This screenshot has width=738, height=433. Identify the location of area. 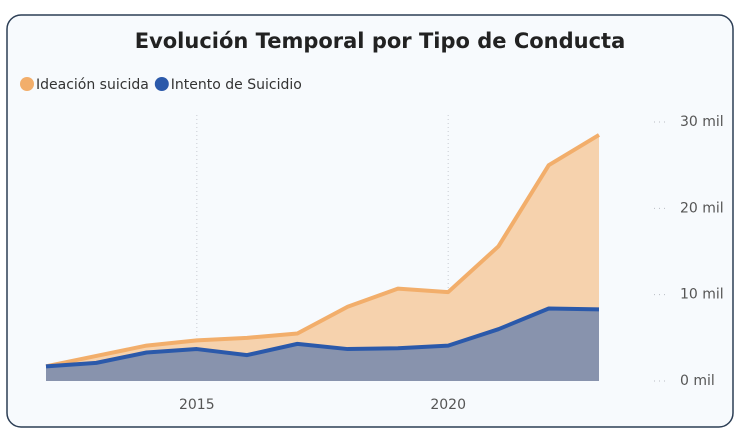
(322, 344).